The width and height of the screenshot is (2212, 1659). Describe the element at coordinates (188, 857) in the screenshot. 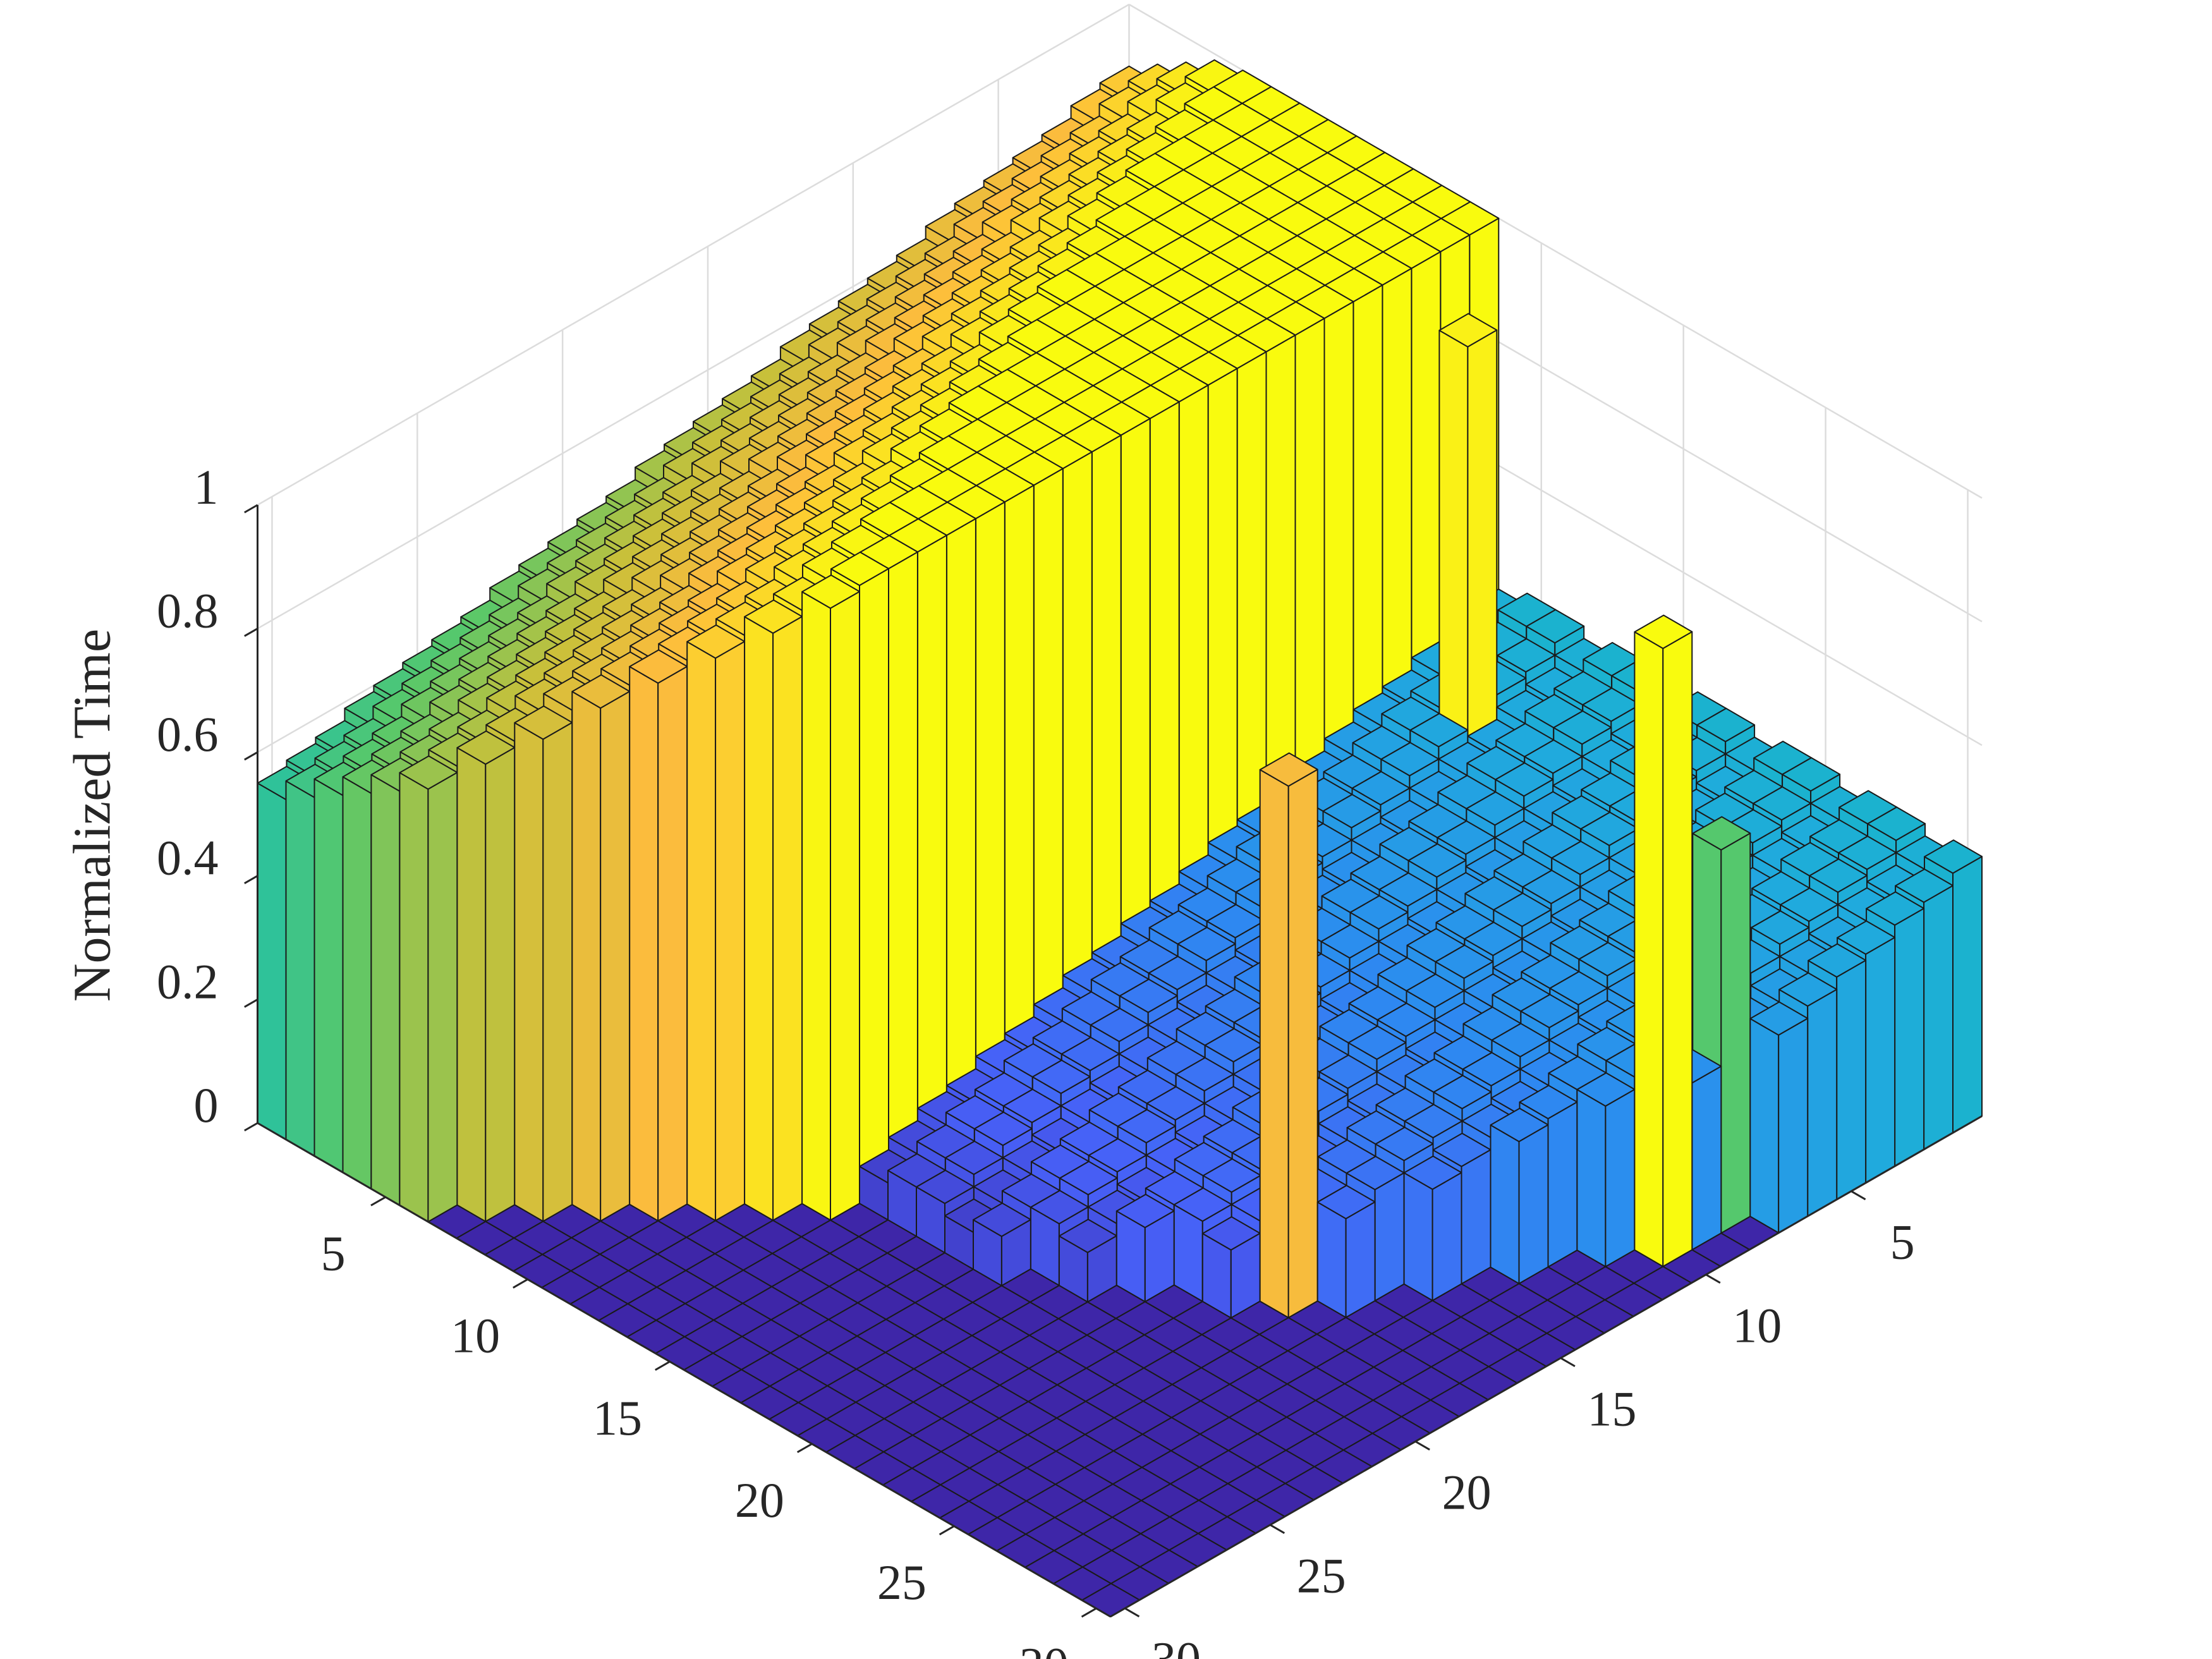

I see `z-tick-label: 0.4` at that location.